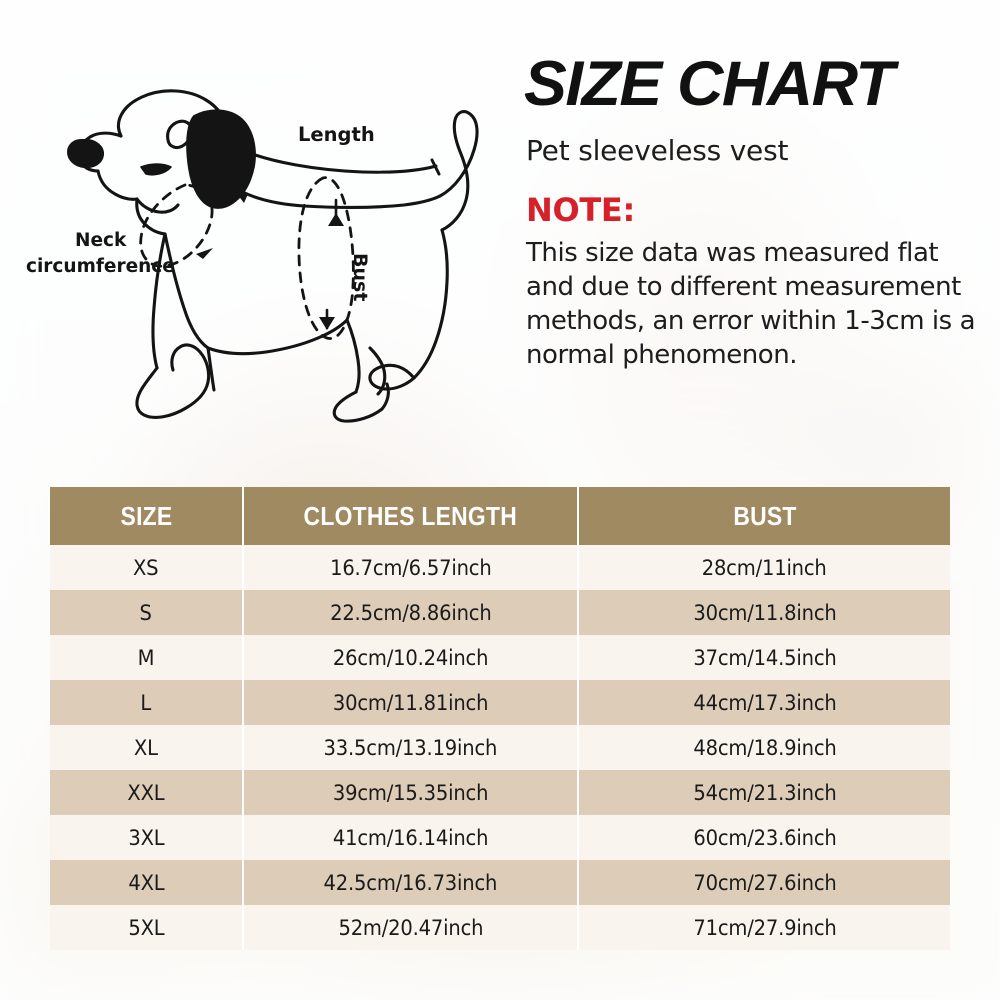  I want to click on cell-size-text: L, so click(146, 702).